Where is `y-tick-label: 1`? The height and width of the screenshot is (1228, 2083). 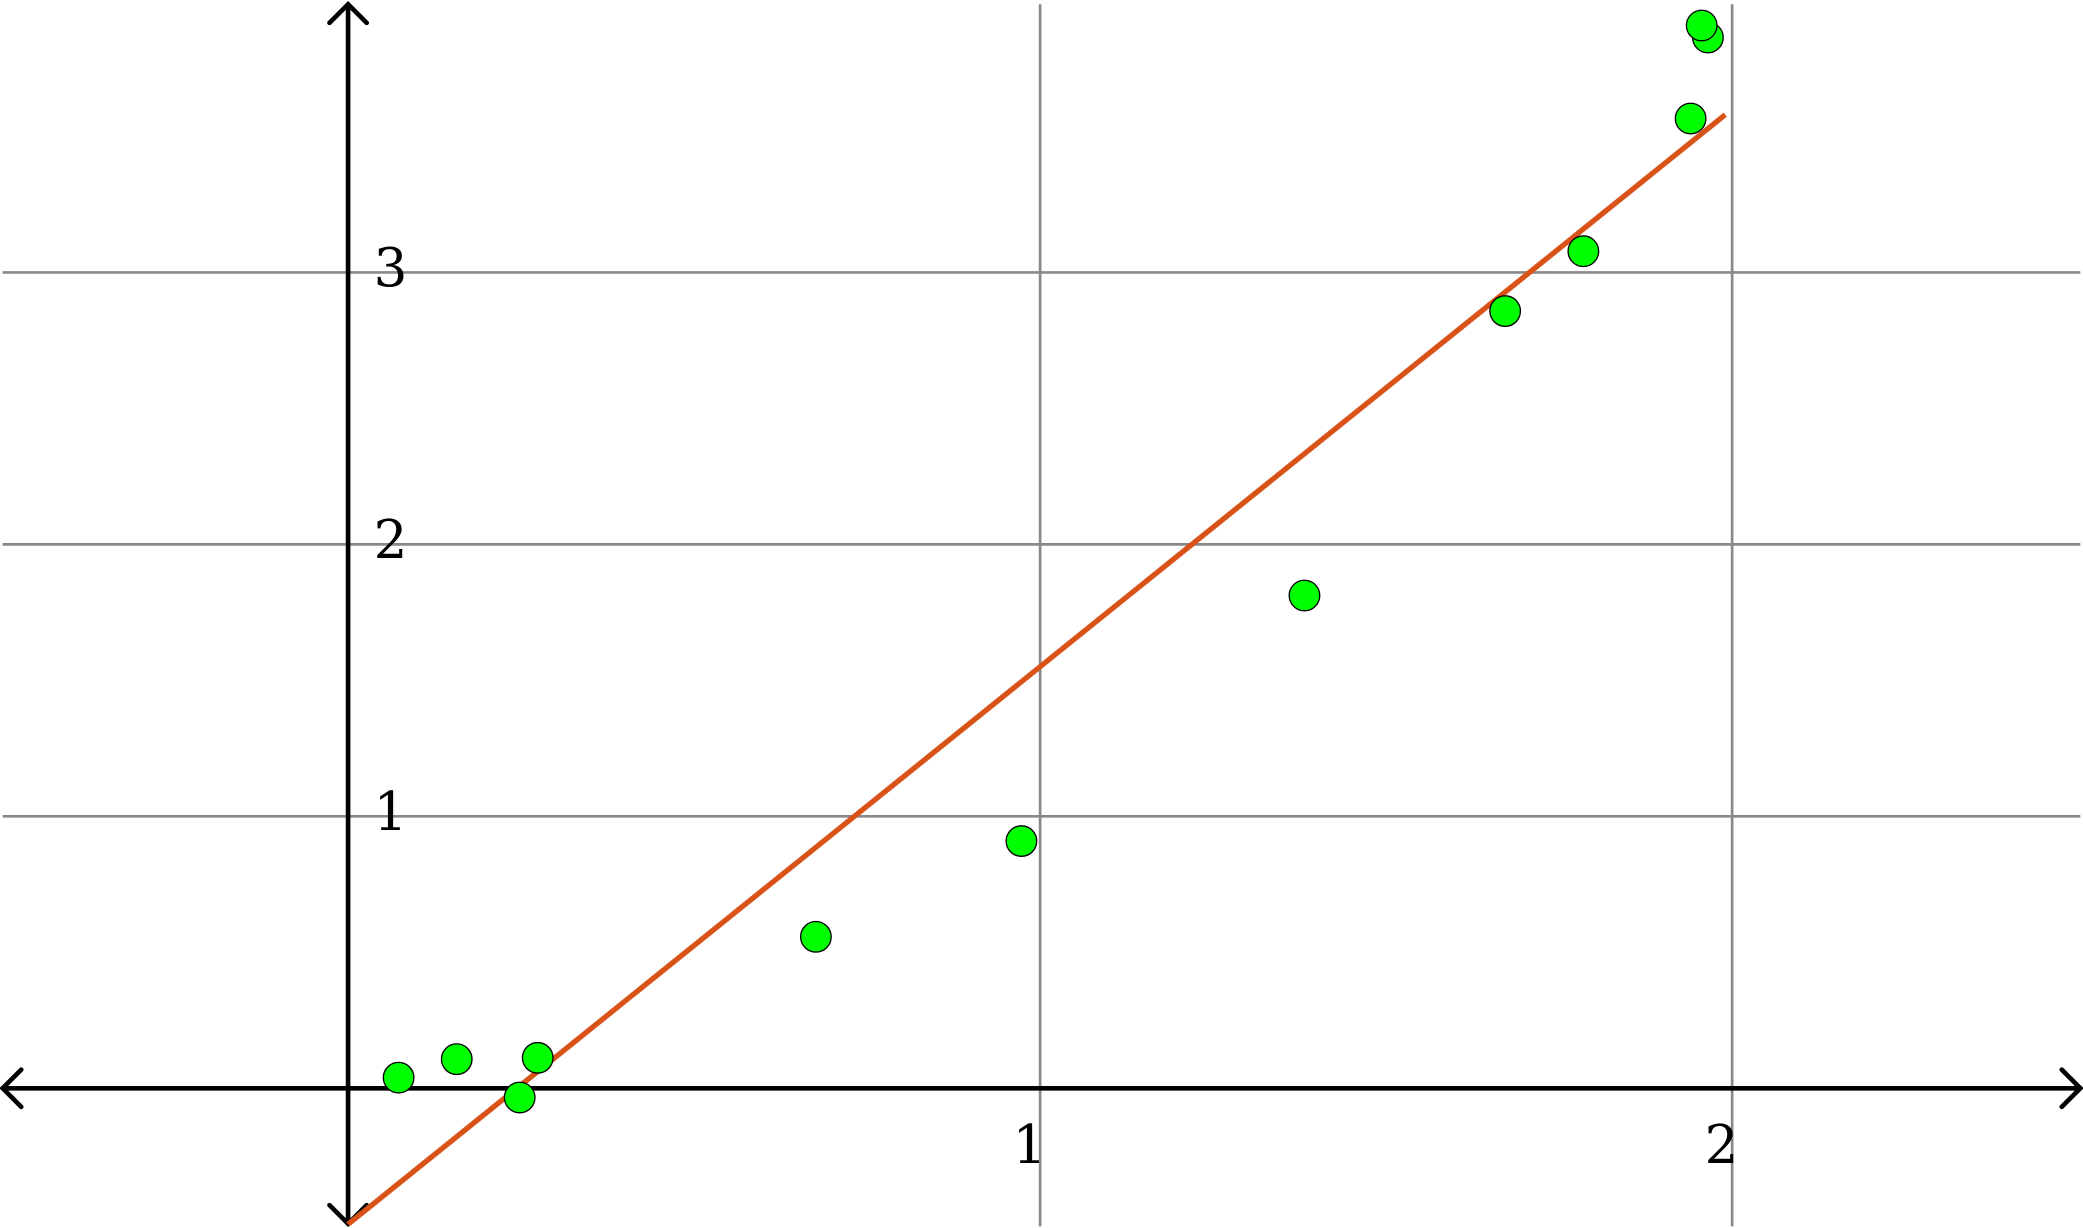
y-tick-label: 1 is located at coordinates (391, 812).